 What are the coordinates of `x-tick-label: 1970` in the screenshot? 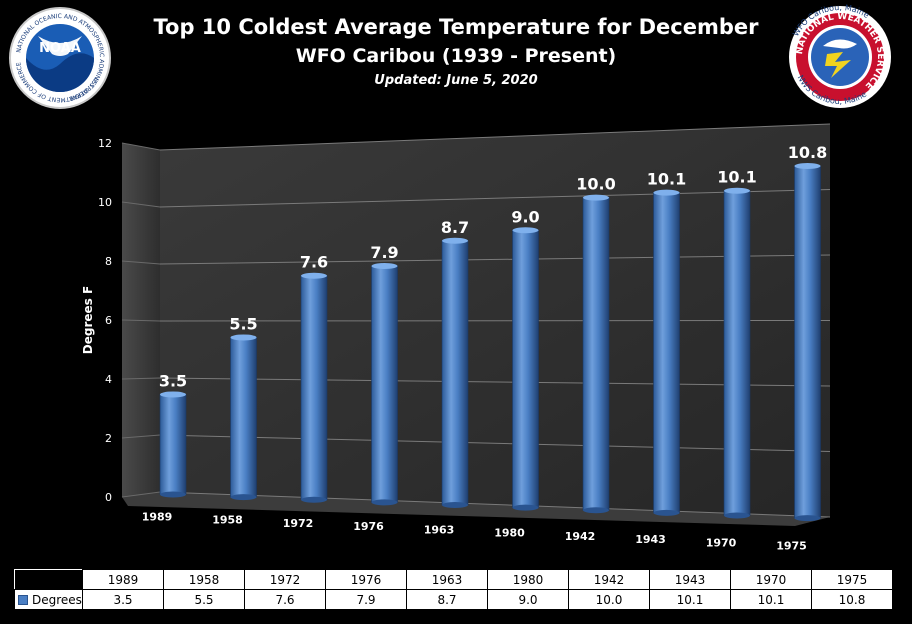 It's located at (721, 542).